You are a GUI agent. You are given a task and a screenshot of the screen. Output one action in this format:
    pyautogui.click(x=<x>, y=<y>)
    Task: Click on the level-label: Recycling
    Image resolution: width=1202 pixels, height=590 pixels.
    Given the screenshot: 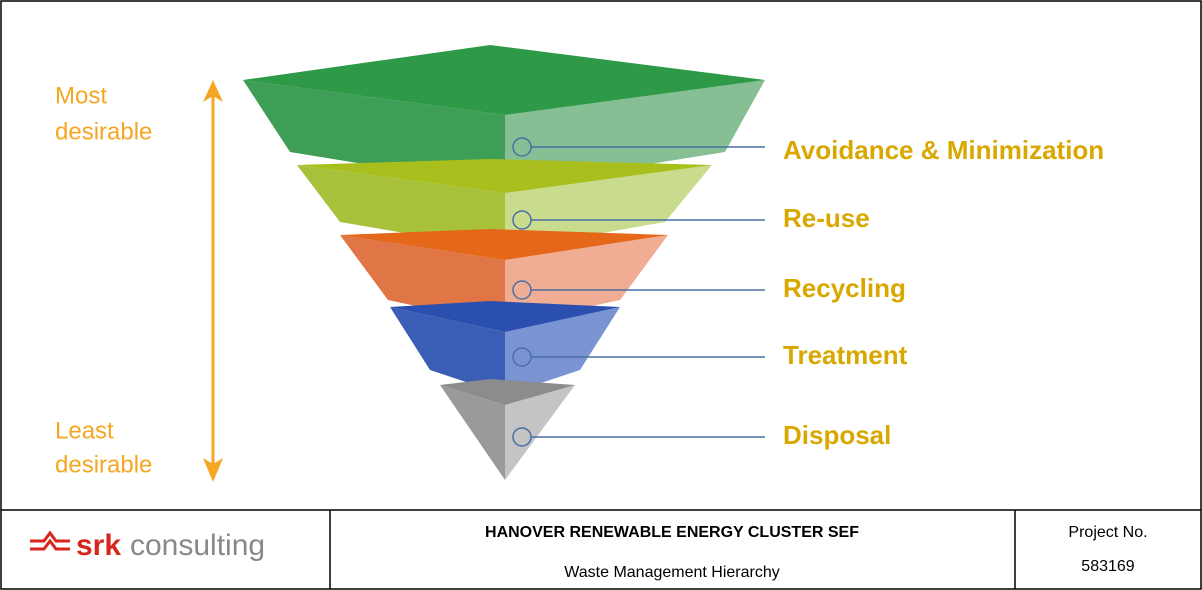 What is the action you would take?
    pyautogui.click(x=844, y=288)
    